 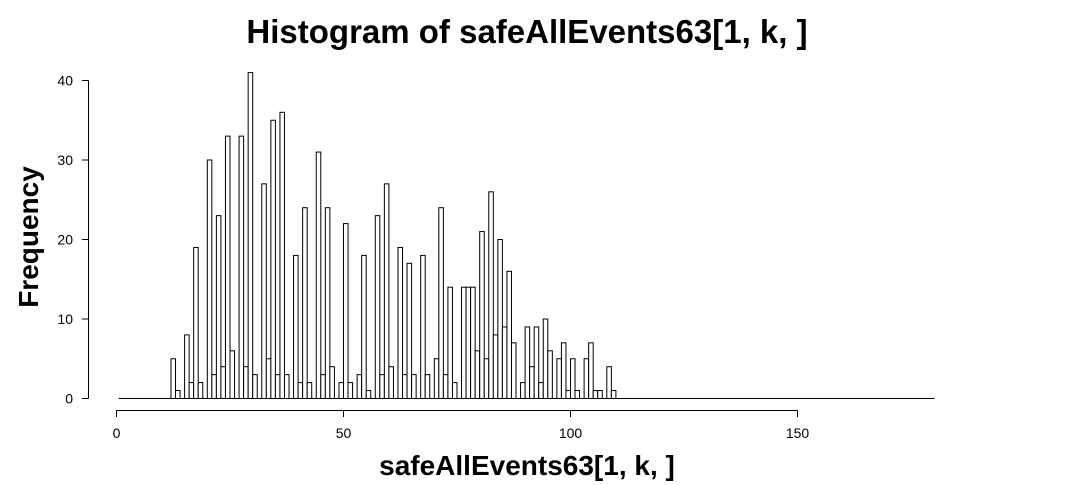 I want to click on y-tick-label: 10, so click(x=65, y=319).